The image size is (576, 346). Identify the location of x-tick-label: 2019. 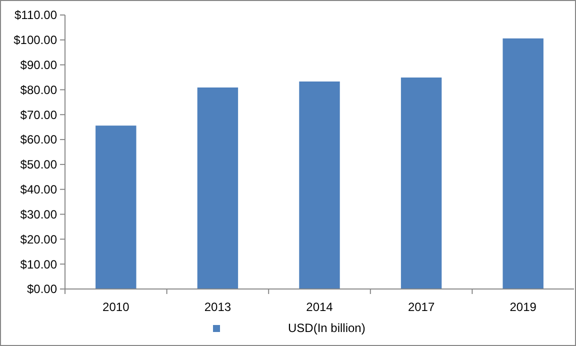
(523, 307).